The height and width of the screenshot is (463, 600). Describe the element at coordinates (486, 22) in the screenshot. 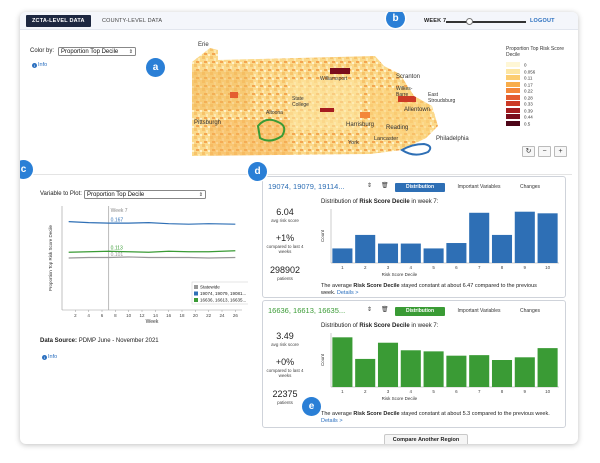

I see `week-slider-track` at that location.